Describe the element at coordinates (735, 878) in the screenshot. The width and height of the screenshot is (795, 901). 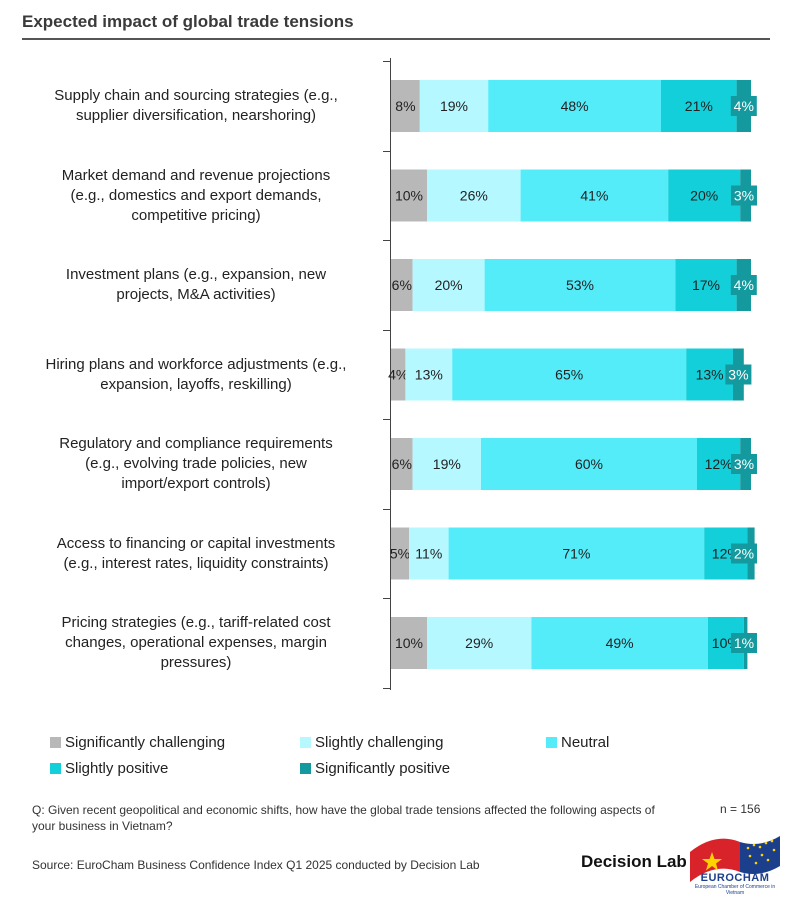
I see `eurocham-wordmark: EUROCHAM` at that location.